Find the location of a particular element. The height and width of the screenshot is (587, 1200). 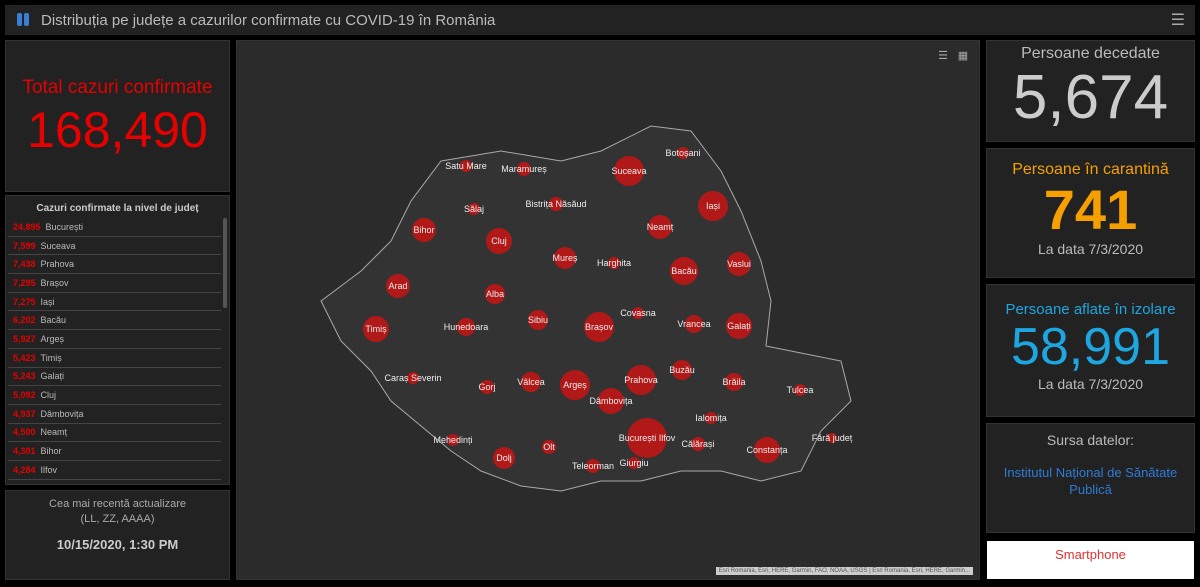

county-label: Ialomița is located at coordinates (711, 418).